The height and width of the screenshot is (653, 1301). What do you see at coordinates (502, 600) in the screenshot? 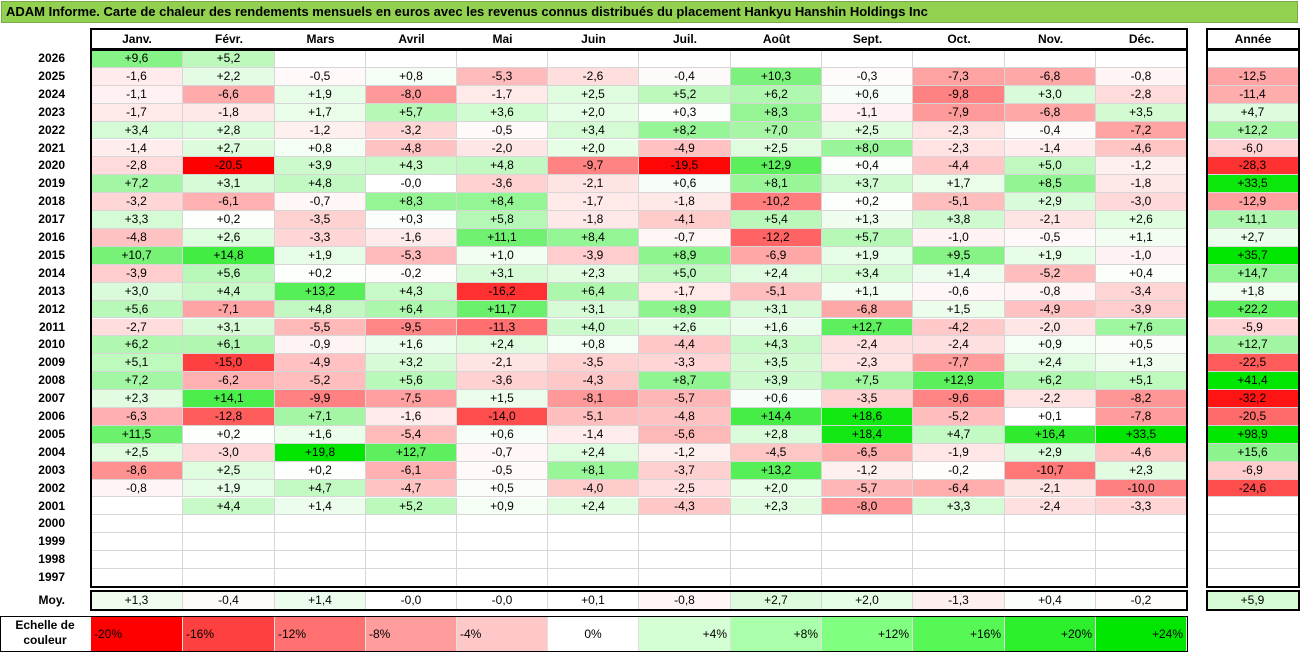
I see `average-cell: -0,0` at bounding box center [502, 600].